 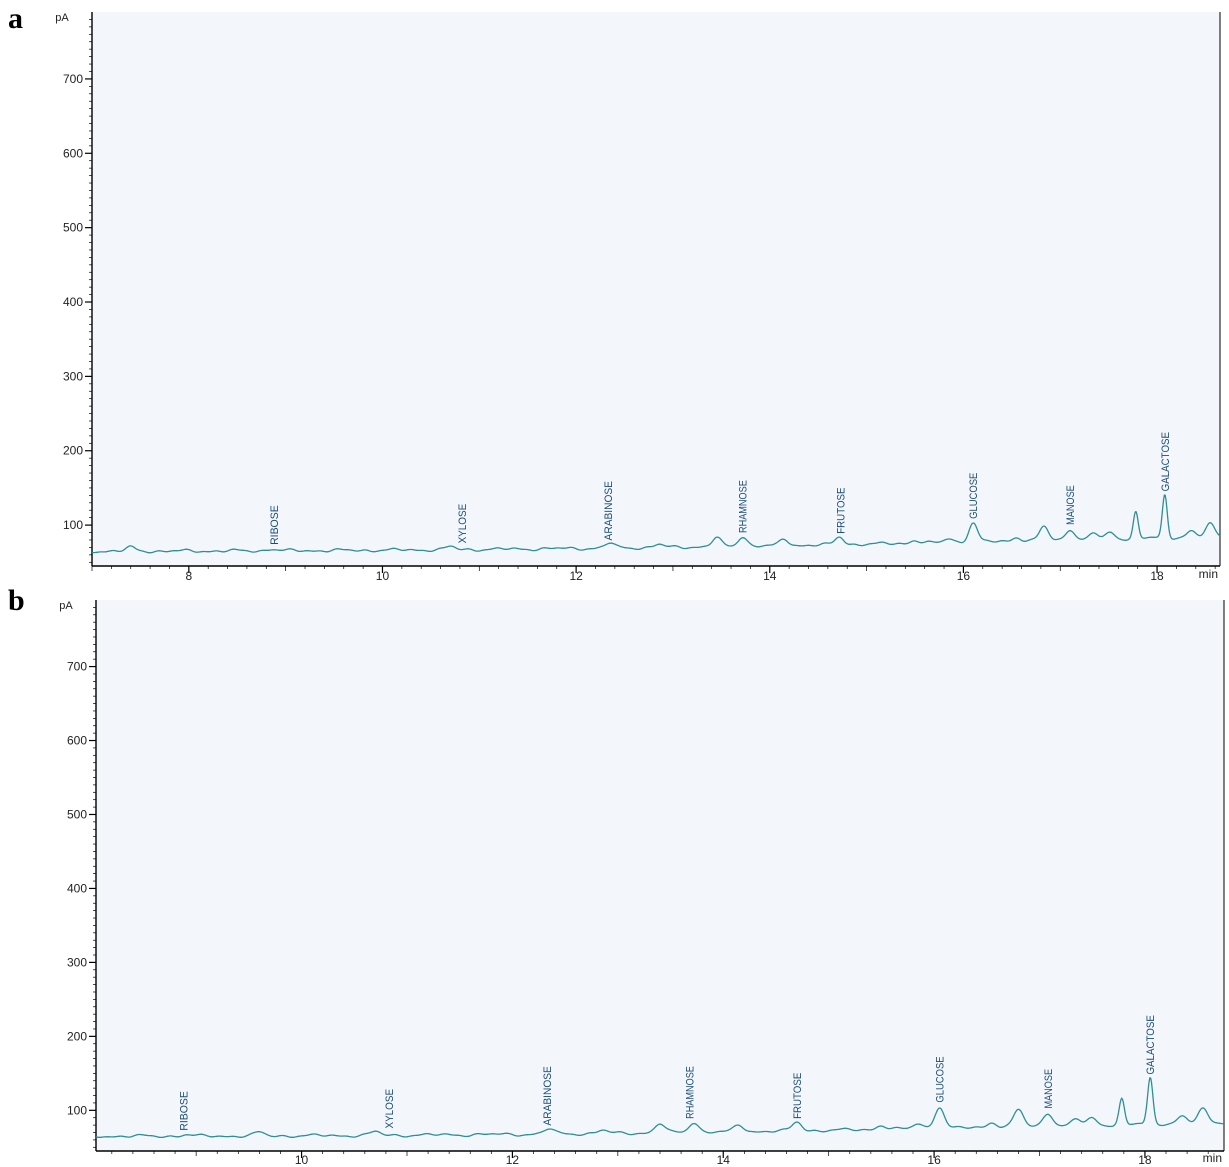 What do you see at coordinates (188, 576) in the screenshot?
I see `x-tick-label: 8` at bounding box center [188, 576].